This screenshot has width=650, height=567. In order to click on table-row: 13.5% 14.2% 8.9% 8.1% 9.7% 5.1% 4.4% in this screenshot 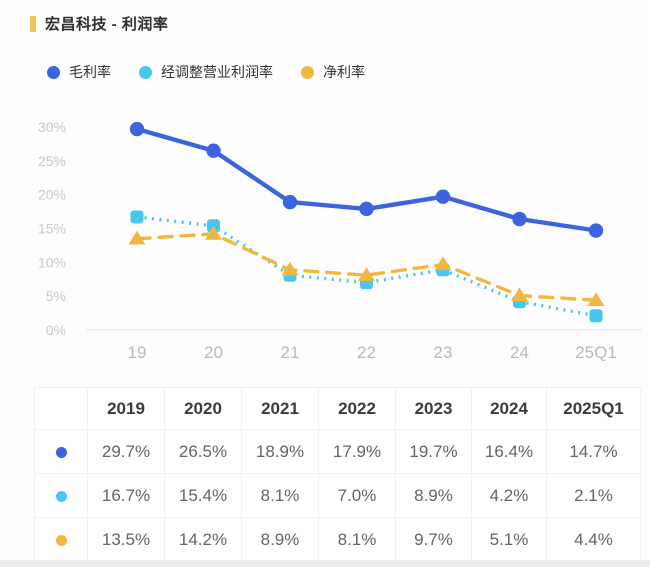, I will do `click(337, 539)`.